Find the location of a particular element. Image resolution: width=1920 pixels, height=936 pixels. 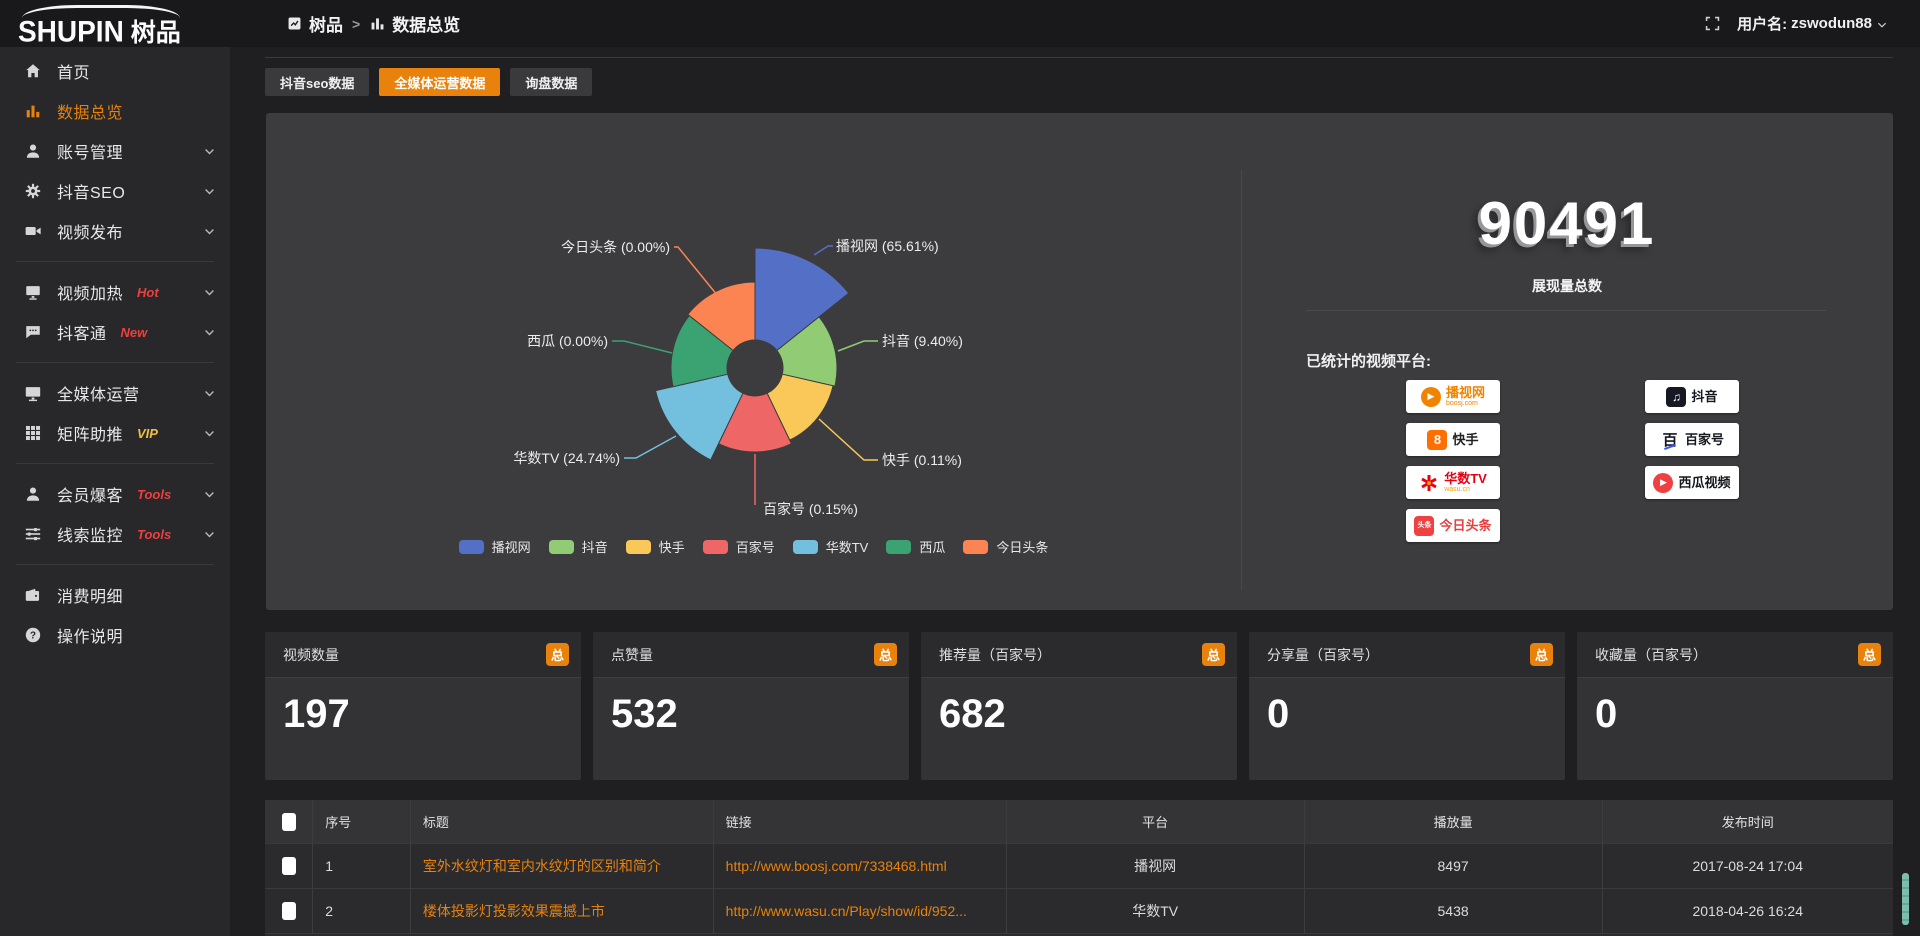

table-row-partial is located at coordinates (1079, 934).